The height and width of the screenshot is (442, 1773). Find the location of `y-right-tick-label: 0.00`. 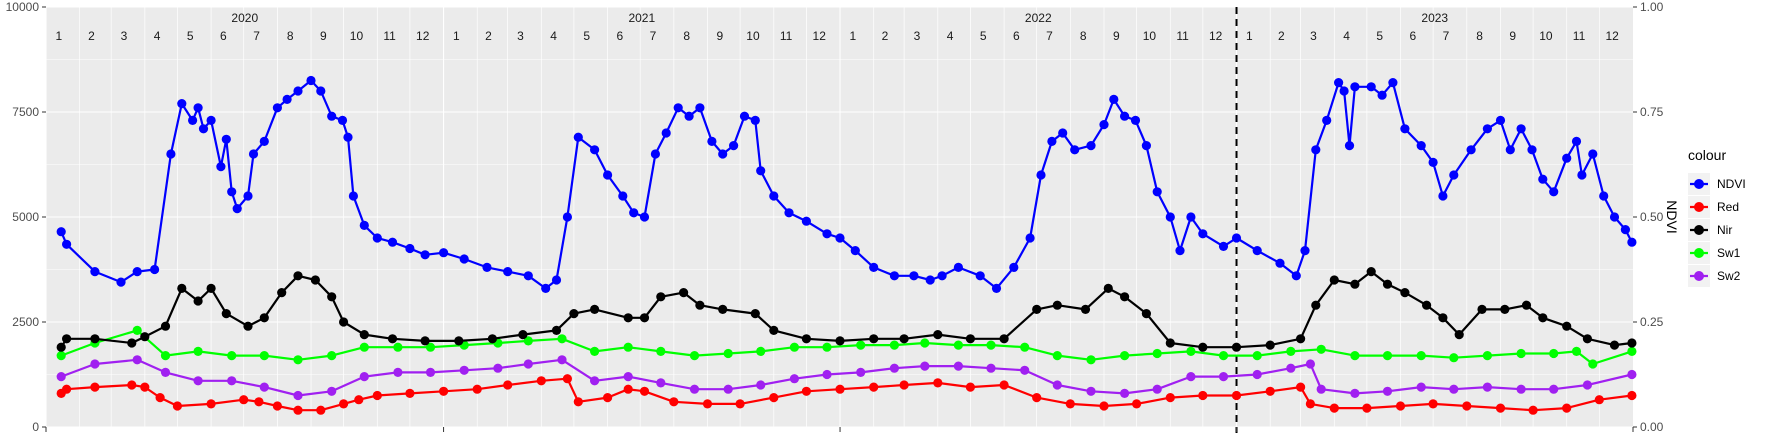

y-right-tick-label: 0.00 is located at coordinates (1652, 427).